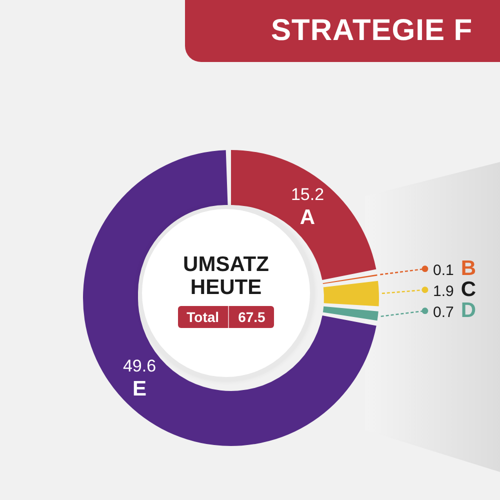 The image size is (500, 500). I want to click on text: Total, so click(203, 317).